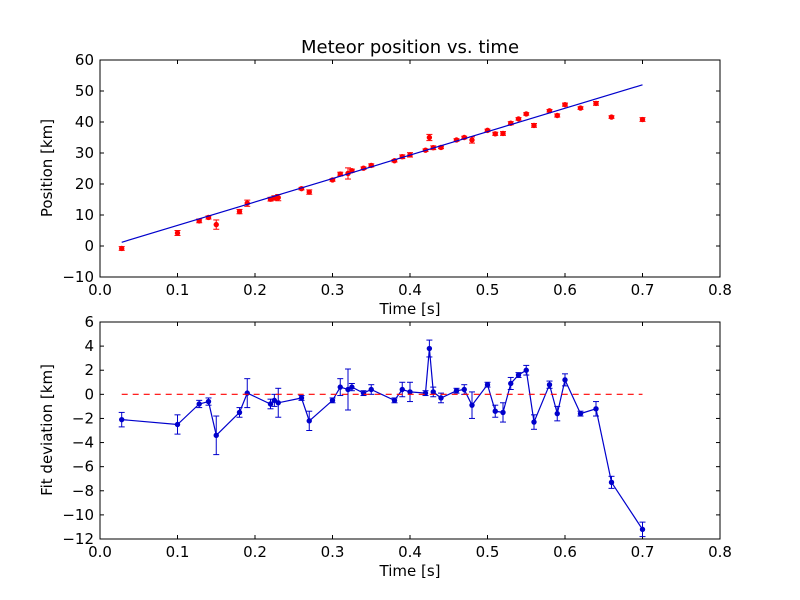 Image resolution: width=800 pixels, height=600 pixels. Describe the element at coordinates (89, 394) in the screenshot. I see `bottom-y-tick-label: 0` at that location.